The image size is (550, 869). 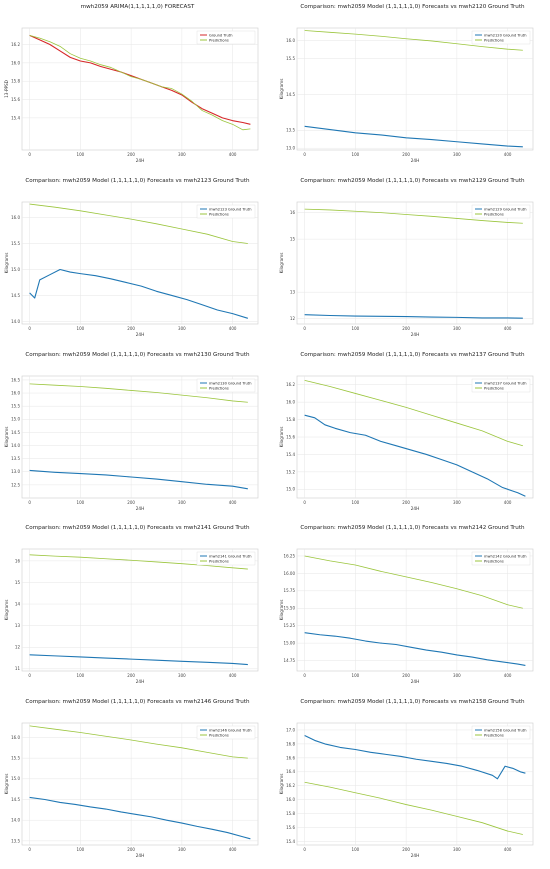 I want to click on y-tick-label: 12, so click(x=18, y=647).